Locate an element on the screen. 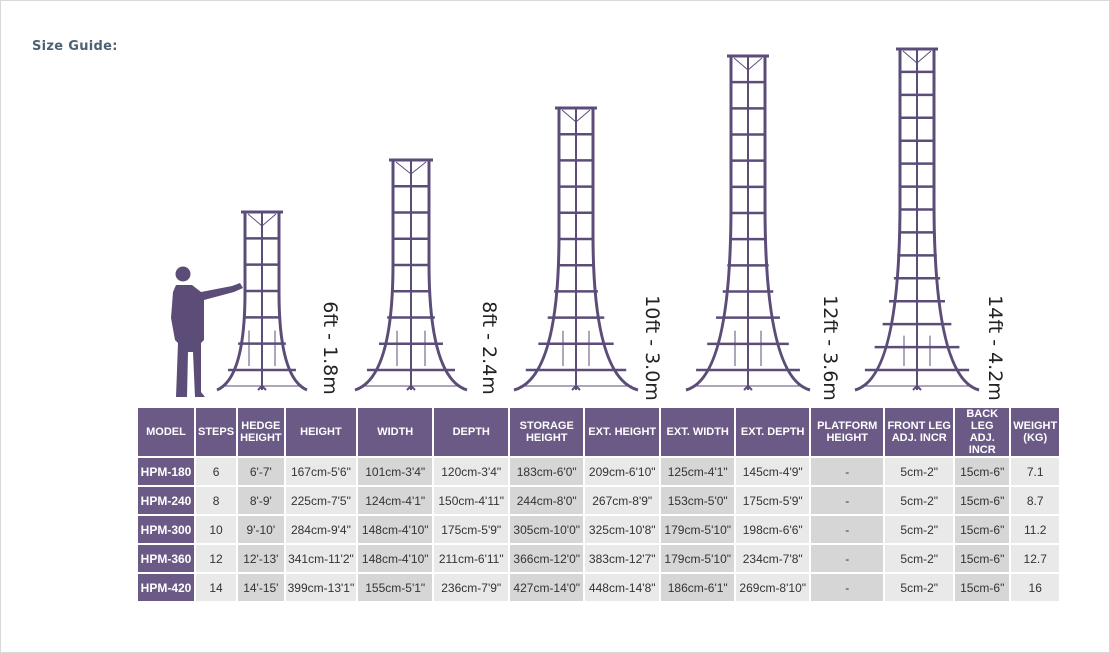 The height and width of the screenshot is (653, 1110). table-cell: 183cm-6'0" is located at coordinates (547, 471).